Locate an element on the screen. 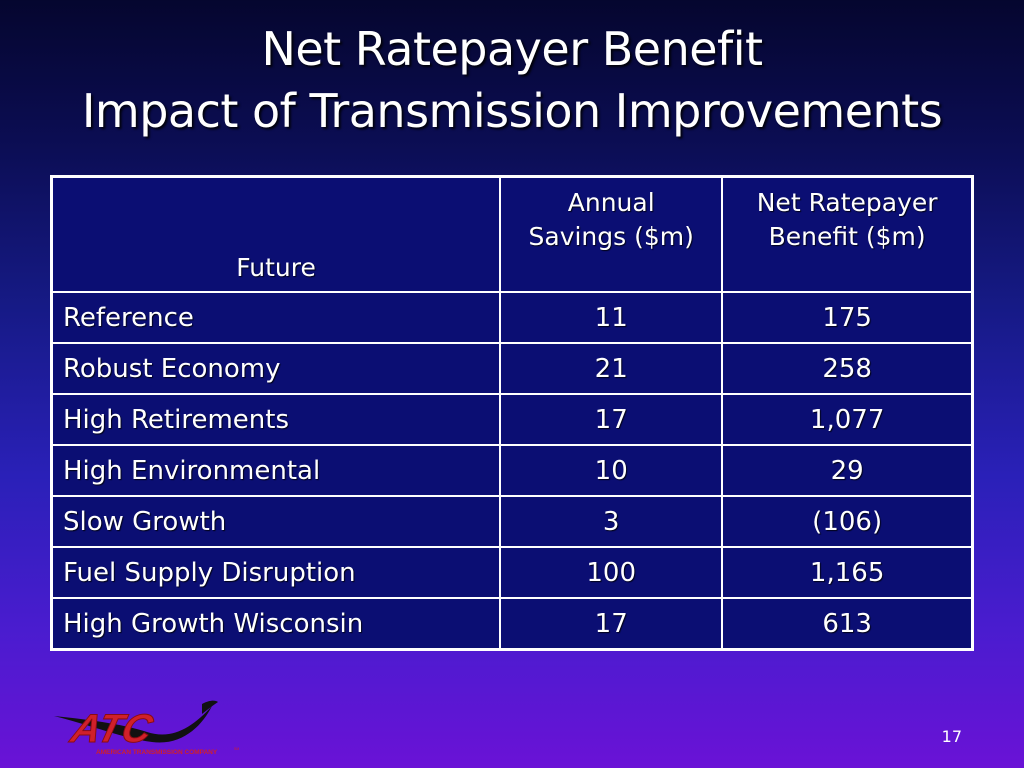 This screenshot has width=1024, height=768. header-net-benefit: Net Ratepayer Benefit ($m) is located at coordinates (847, 234).